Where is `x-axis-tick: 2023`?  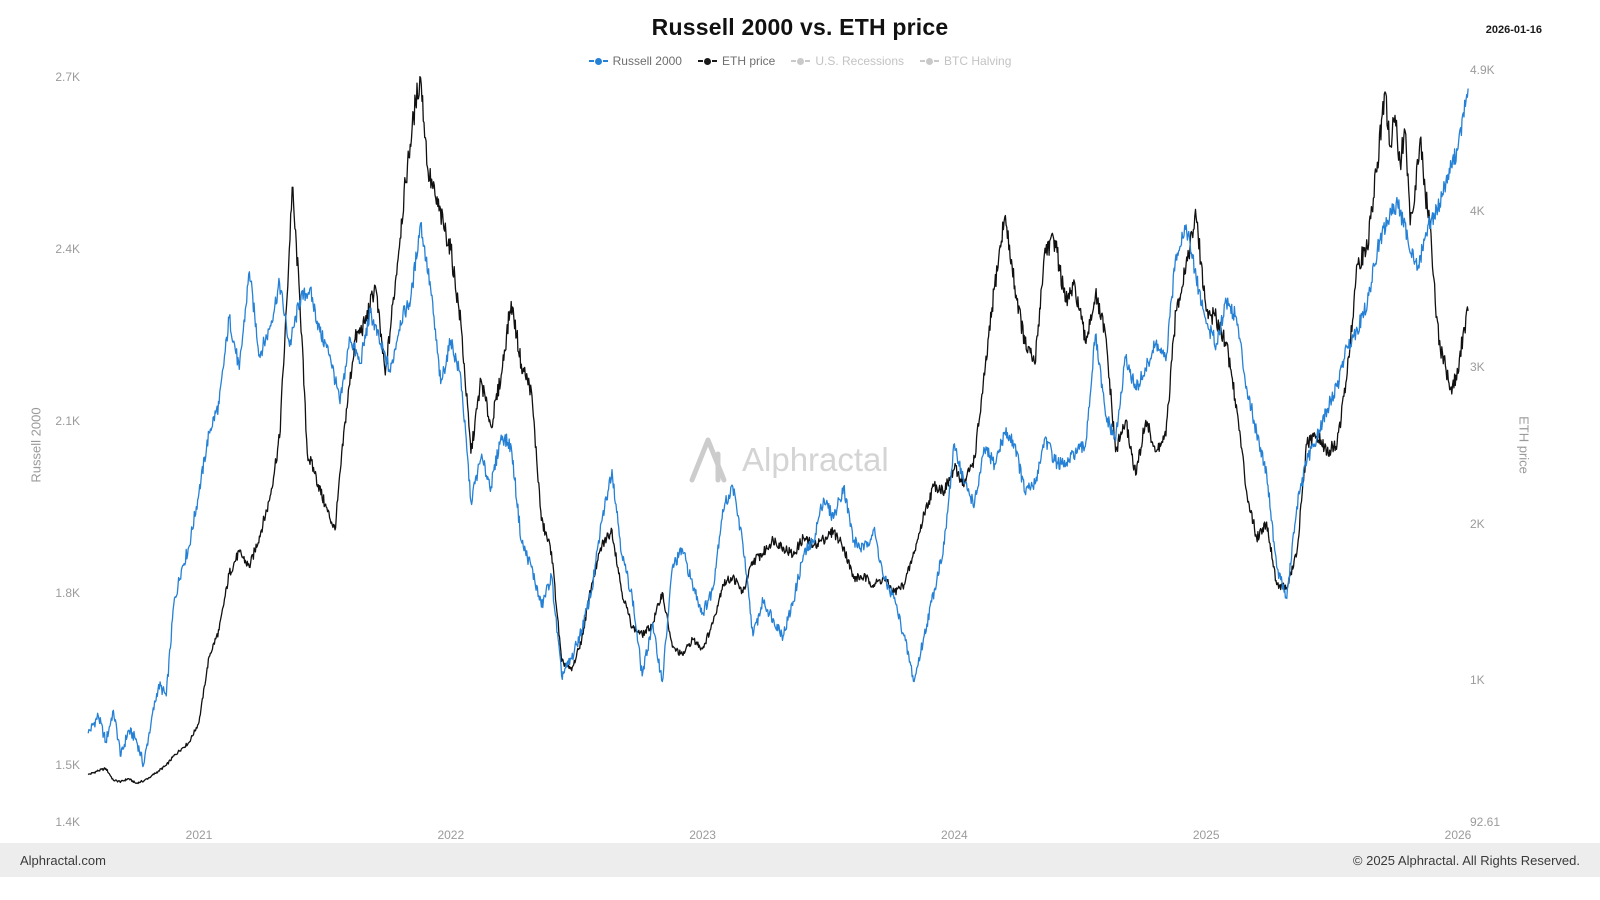 x-axis-tick: 2023 is located at coordinates (702, 835).